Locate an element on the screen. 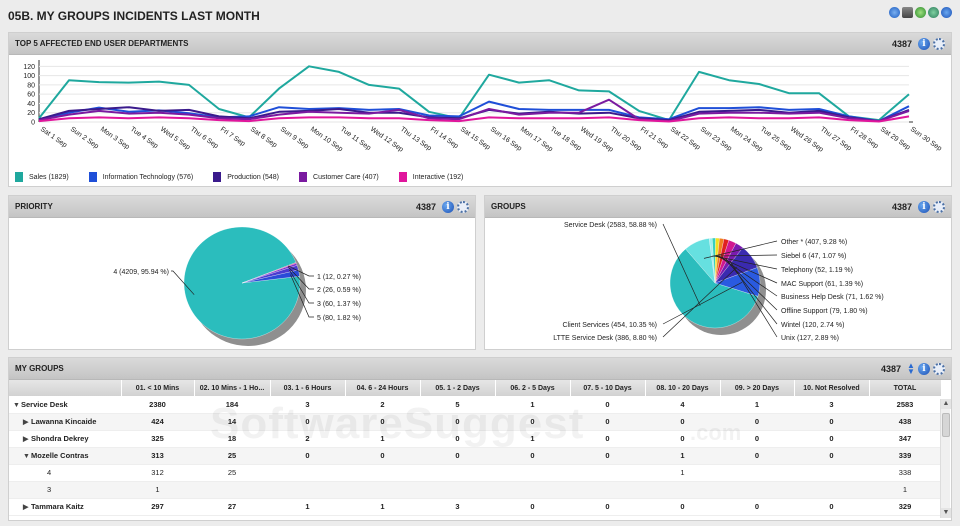 Image resolution: width=960 pixels, height=526 pixels. table-row: ▼Mozelle Contras 313 25 0 0 0 0 0 1 0 0 339 is located at coordinates (475, 456).